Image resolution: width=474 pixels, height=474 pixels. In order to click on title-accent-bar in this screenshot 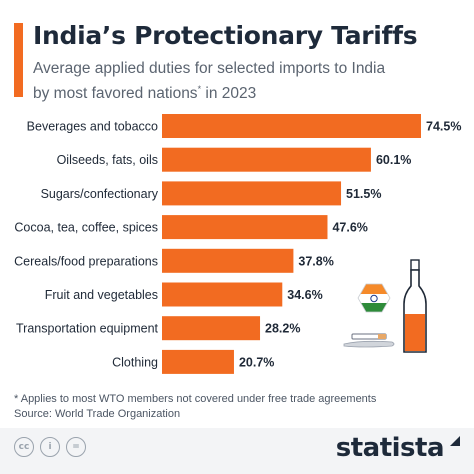, I will do `click(18, 60)`.